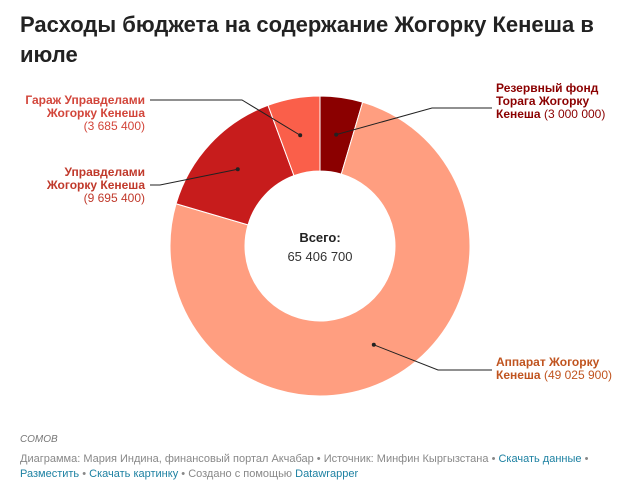  Describe the element at coordinates (183, 474) in the screenshot. I see `footer-sep-5: •` at that location.